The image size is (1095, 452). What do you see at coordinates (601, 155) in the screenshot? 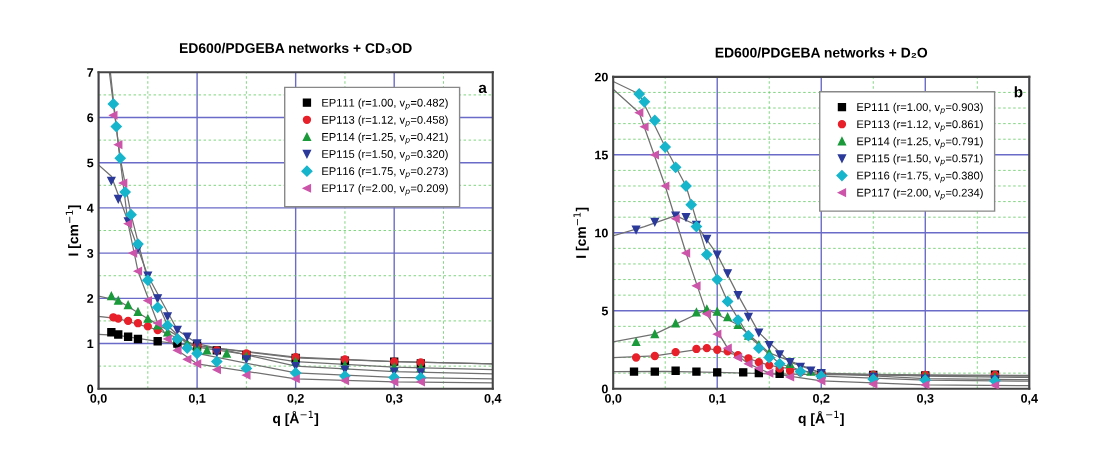
I see `y-tick-label: 15` at bounding box center [601, 155].